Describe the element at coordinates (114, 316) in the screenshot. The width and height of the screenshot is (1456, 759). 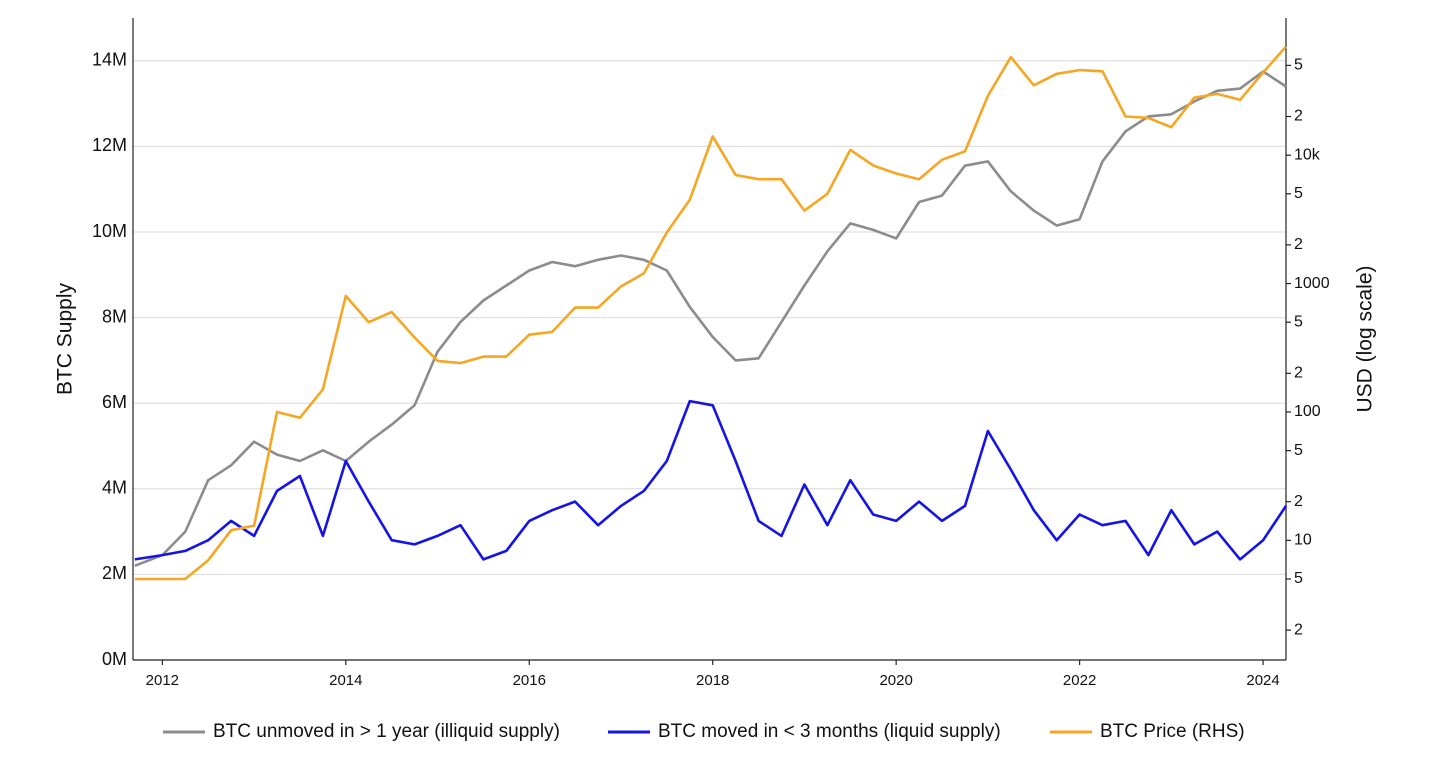
I see `y-tick-label: 8M` at that location.